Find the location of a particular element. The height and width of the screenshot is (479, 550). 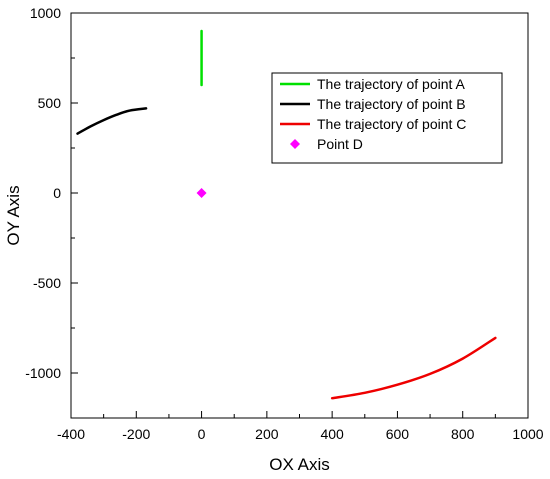

x-tick-label: -200 is located at coordinates (136, 434).